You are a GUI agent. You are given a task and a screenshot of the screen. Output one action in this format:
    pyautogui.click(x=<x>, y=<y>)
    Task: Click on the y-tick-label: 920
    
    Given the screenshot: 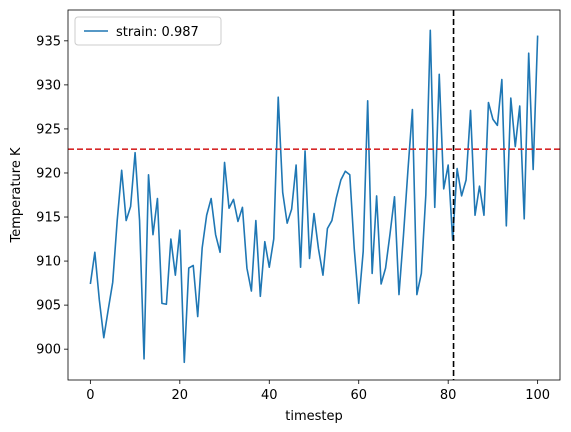 What is the action you would take?
    pyautogui.click(x=48, y=173)
    